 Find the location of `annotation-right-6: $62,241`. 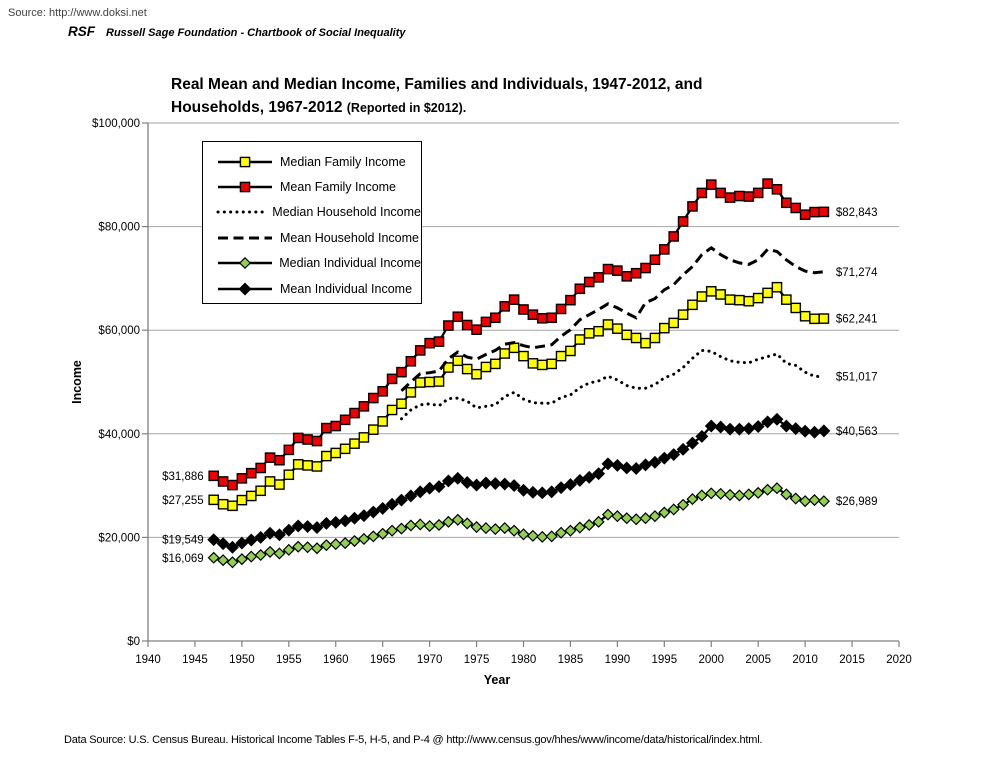

annotation-right-6: $62,241 is located at coordinates (857, 320).